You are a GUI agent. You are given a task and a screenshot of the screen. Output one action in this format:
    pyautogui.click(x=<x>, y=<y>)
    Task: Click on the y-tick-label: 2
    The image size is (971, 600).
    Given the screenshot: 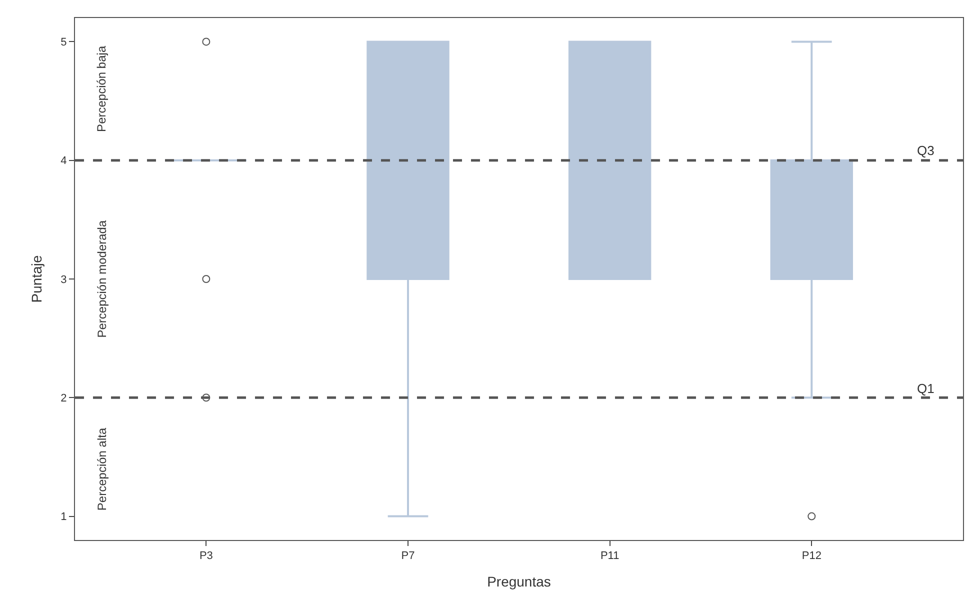 What is the action you would take?
    pyautogui.click(x=63, y=398)
    